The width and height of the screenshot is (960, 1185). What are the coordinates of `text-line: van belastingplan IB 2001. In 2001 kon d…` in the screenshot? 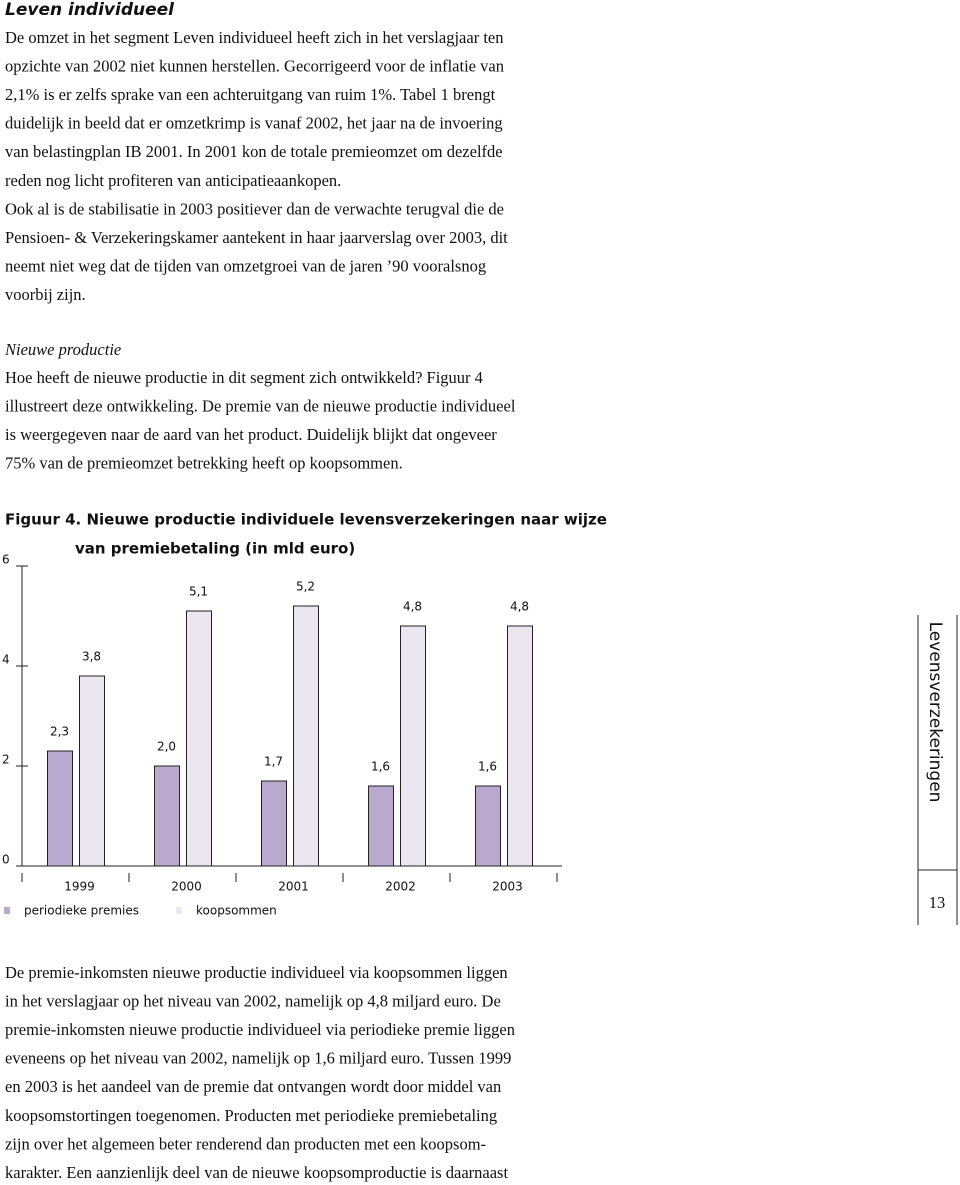 It's located at (254, 151).